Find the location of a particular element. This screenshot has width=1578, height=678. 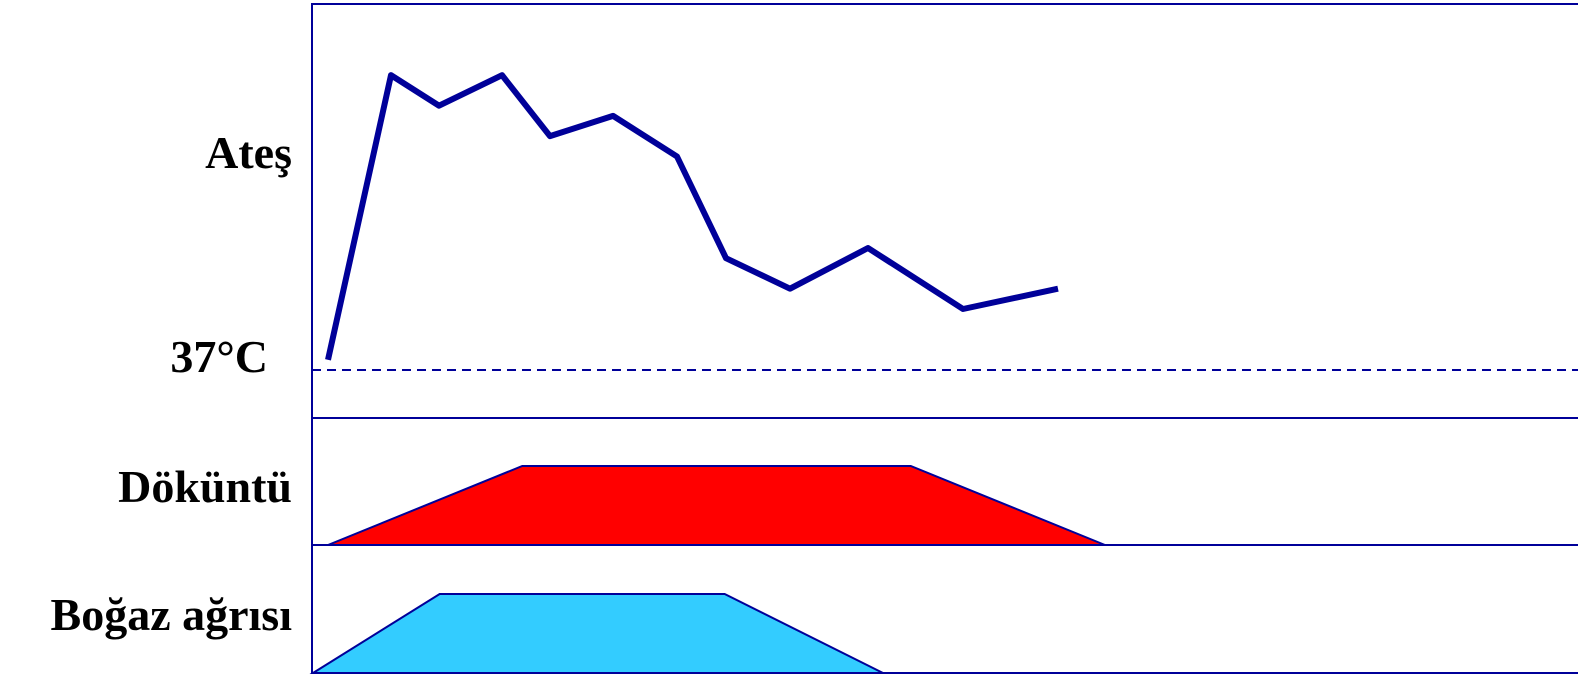

label-fever: Ateş is located at coordinates (248, 152).